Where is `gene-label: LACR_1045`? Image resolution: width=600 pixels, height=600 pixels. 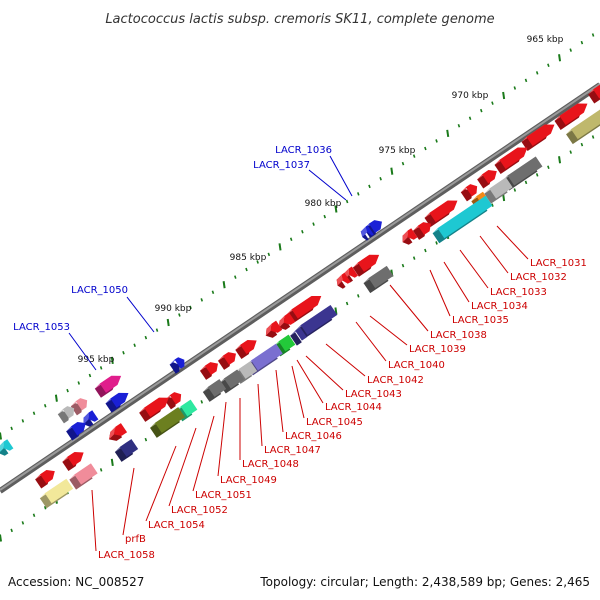
gene-label: LACR_1045 is located at coordinates (327, 396).